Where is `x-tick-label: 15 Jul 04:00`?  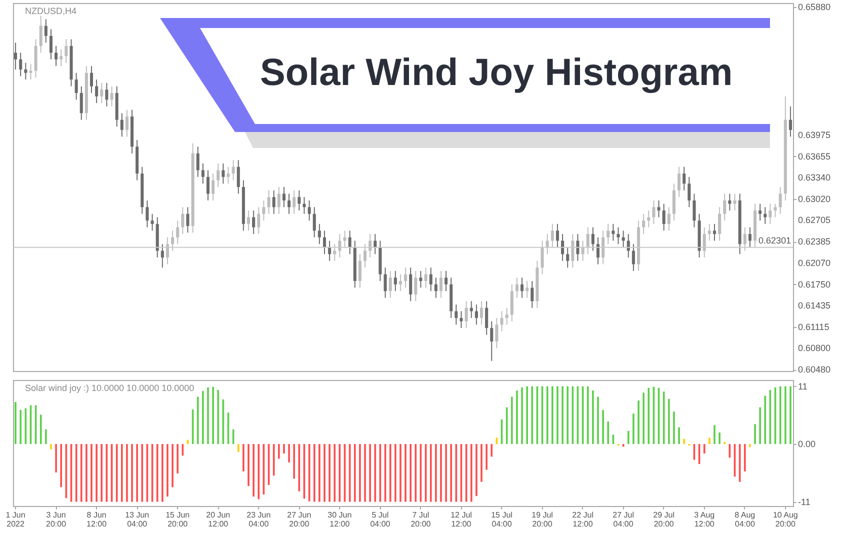 x-tick-label: 15 Jul 04:00 is located at coordinates (502, 519).